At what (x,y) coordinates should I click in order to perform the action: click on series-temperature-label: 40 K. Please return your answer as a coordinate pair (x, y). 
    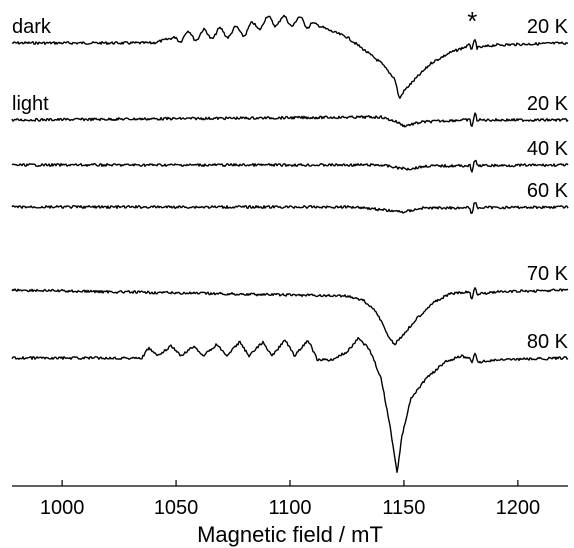
    Looking at the image, I should click on (548, 149).